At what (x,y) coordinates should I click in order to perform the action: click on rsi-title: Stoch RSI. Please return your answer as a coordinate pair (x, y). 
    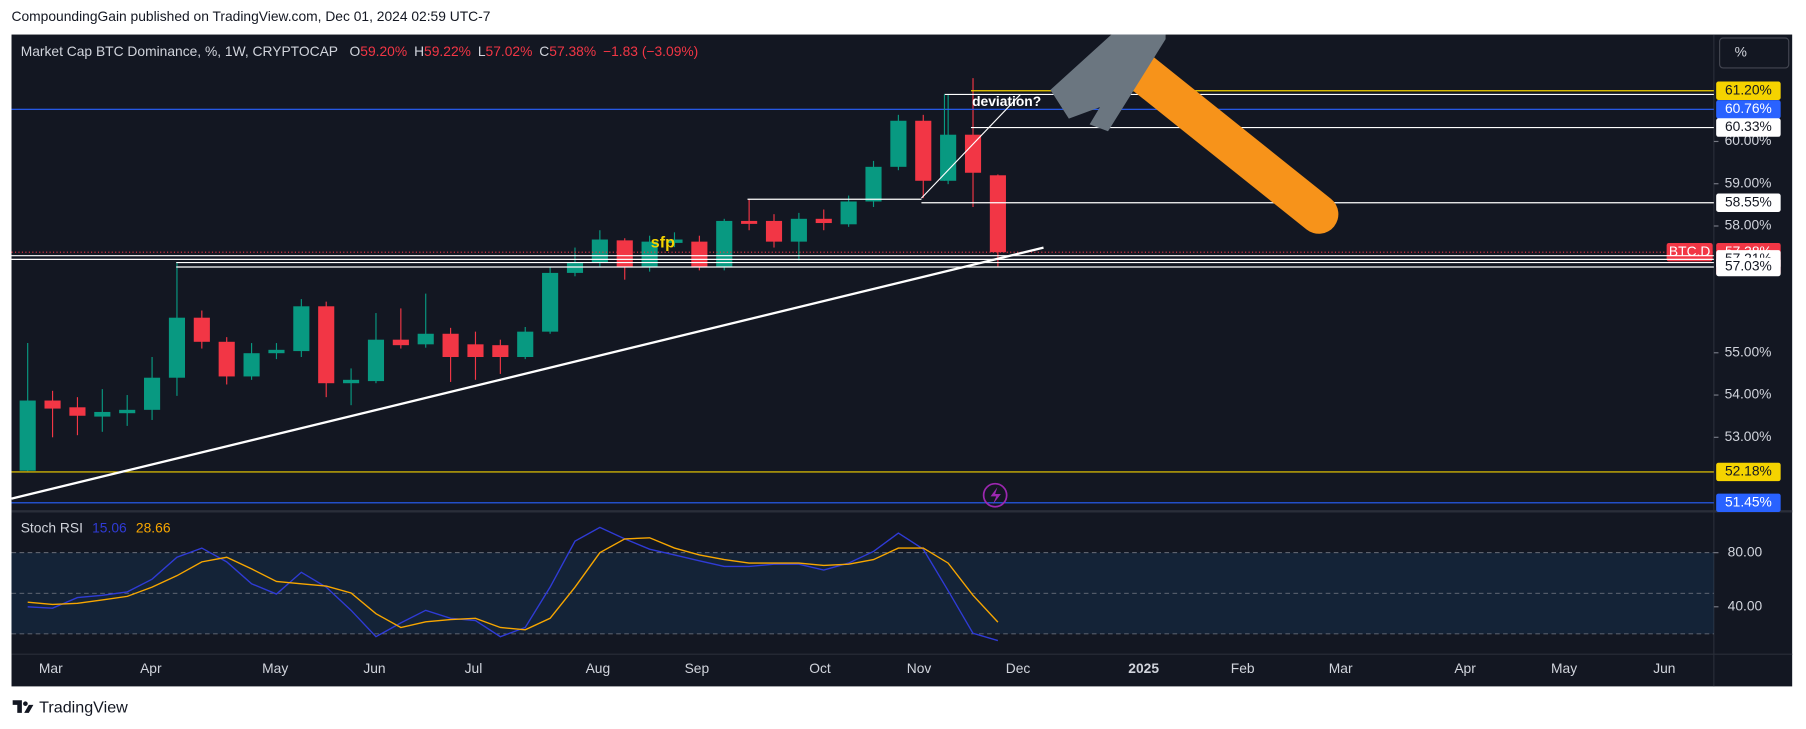
    Looking at the image, I should click on (52, 527).